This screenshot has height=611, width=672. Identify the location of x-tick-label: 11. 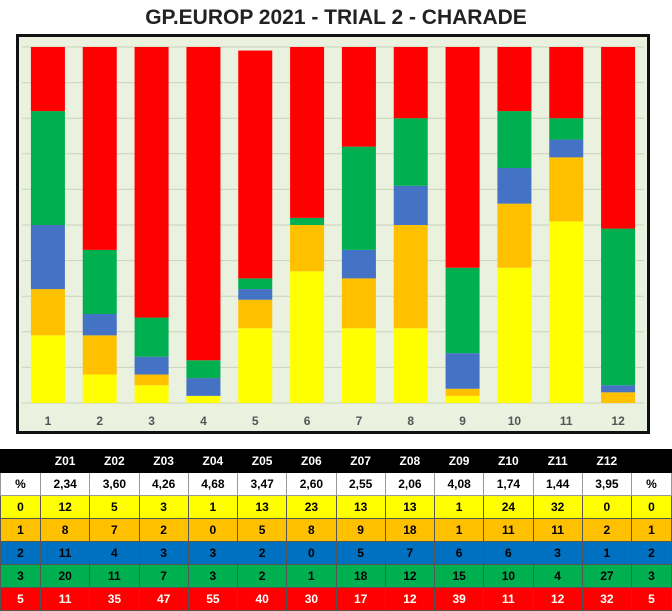
(566, 421).